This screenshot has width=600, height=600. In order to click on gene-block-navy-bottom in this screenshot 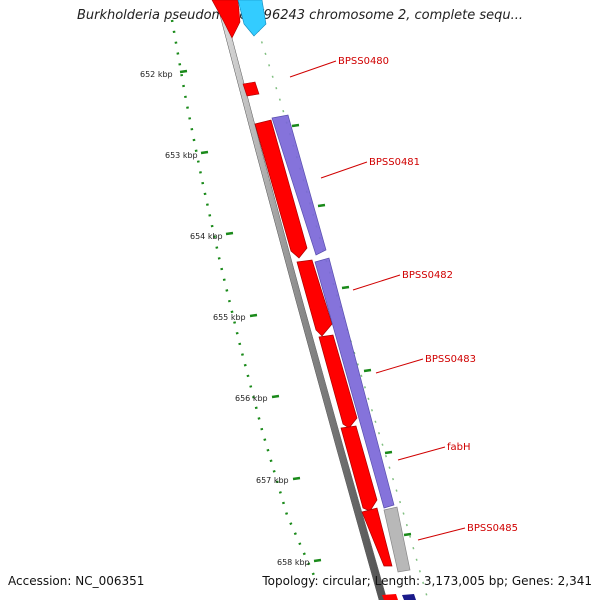, I will do `click(409, 597)`.